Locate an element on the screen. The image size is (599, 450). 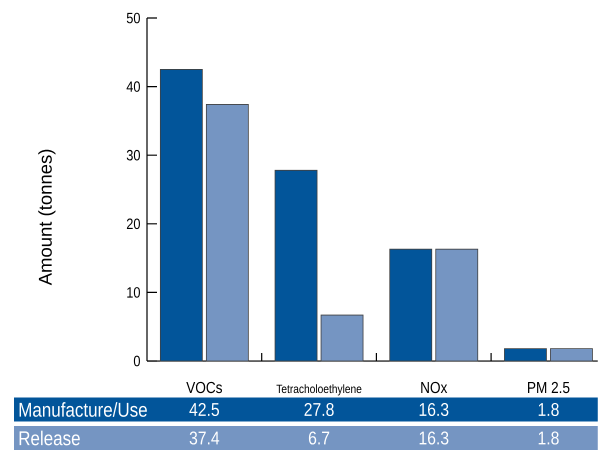
y-tick-label: 50 is located at coordinates (133, 18).